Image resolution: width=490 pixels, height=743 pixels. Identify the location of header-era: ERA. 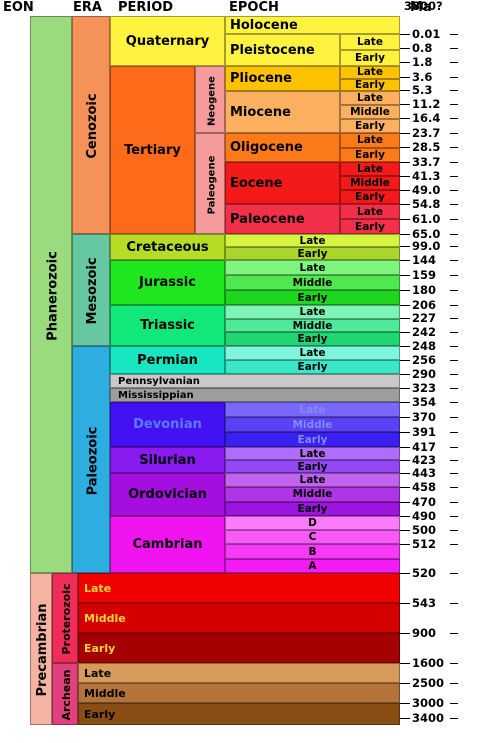
(87, 7).